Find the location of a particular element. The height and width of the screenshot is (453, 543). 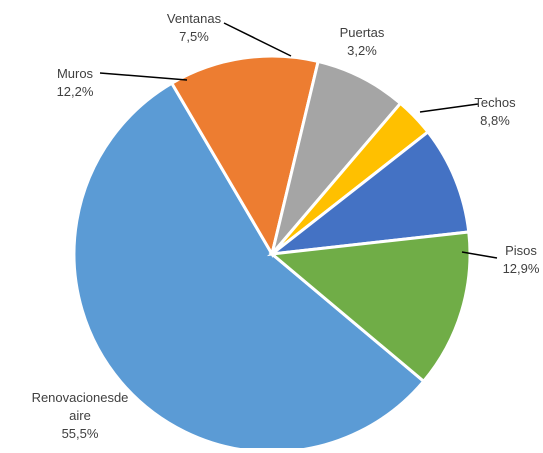

data-label-name-muros: Muros is located at coordinates (75, 73).